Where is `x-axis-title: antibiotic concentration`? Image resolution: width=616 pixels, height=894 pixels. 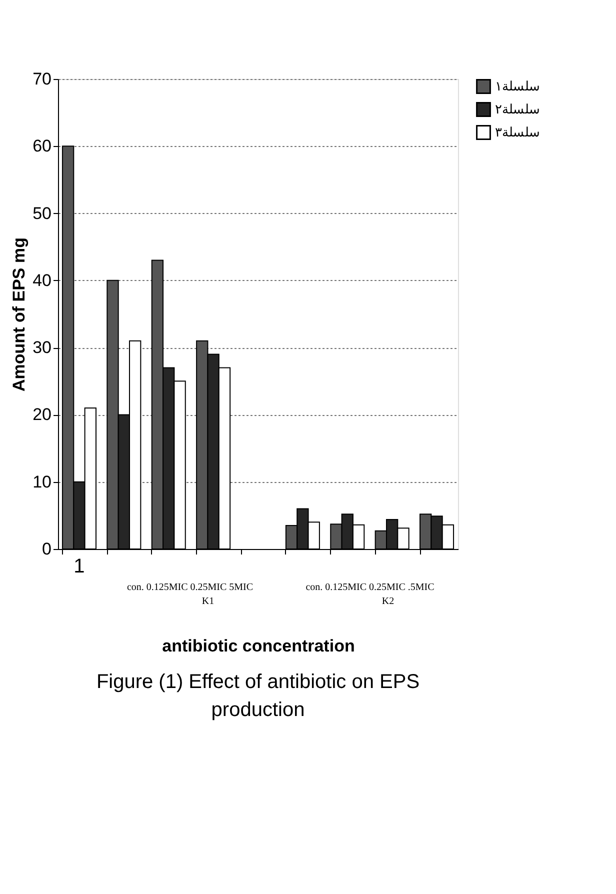
x-axis-title: antibiotic concentration is located at coordinates (258, 646).